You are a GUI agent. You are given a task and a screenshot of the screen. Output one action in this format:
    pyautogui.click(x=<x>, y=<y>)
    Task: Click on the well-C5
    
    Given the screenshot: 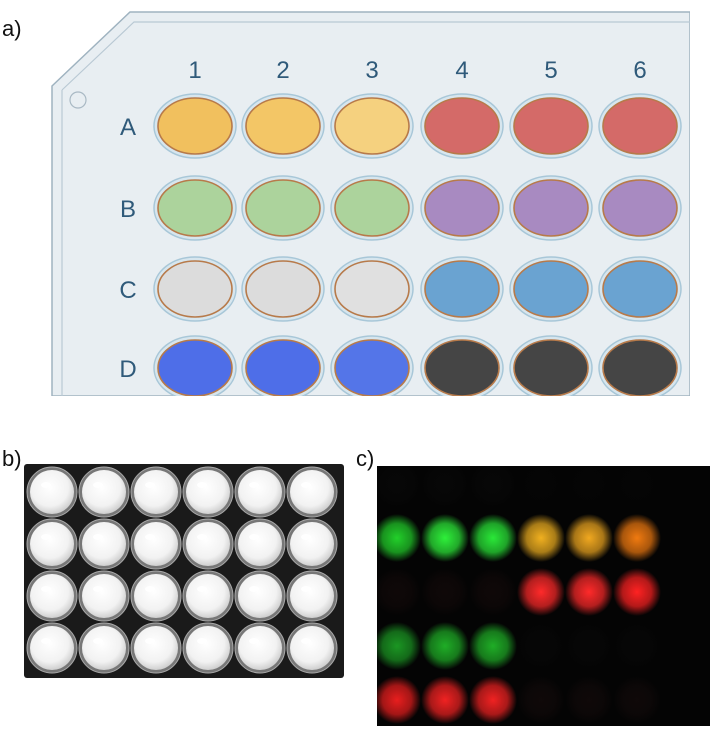 What is the action you would take?
    pyautogui.click(x=551, y=289)
    